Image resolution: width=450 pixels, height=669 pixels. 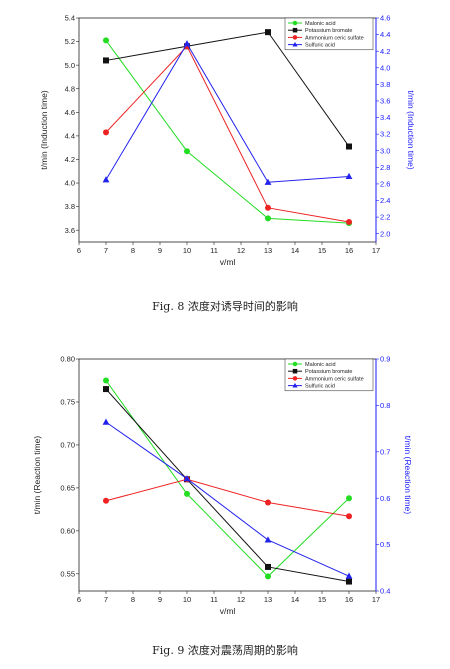 I want to click on y-right-tick-label: 2.6, so click(x=385, y=184).